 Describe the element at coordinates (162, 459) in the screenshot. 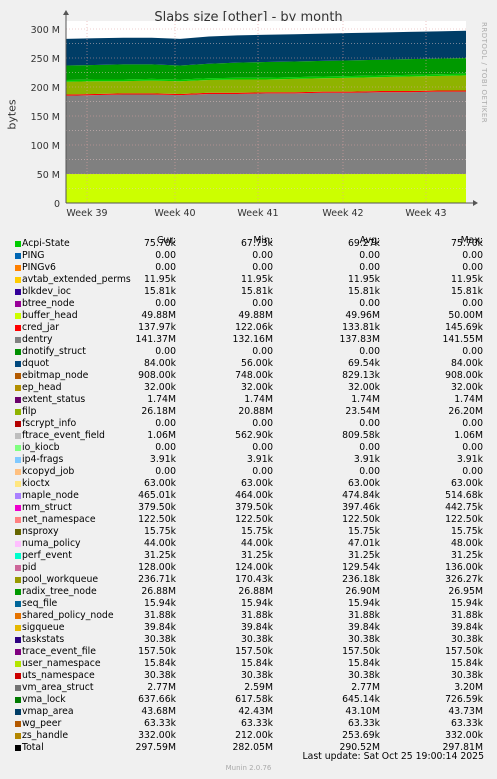

I see `legend-value-cur: 3.91k` at that location.